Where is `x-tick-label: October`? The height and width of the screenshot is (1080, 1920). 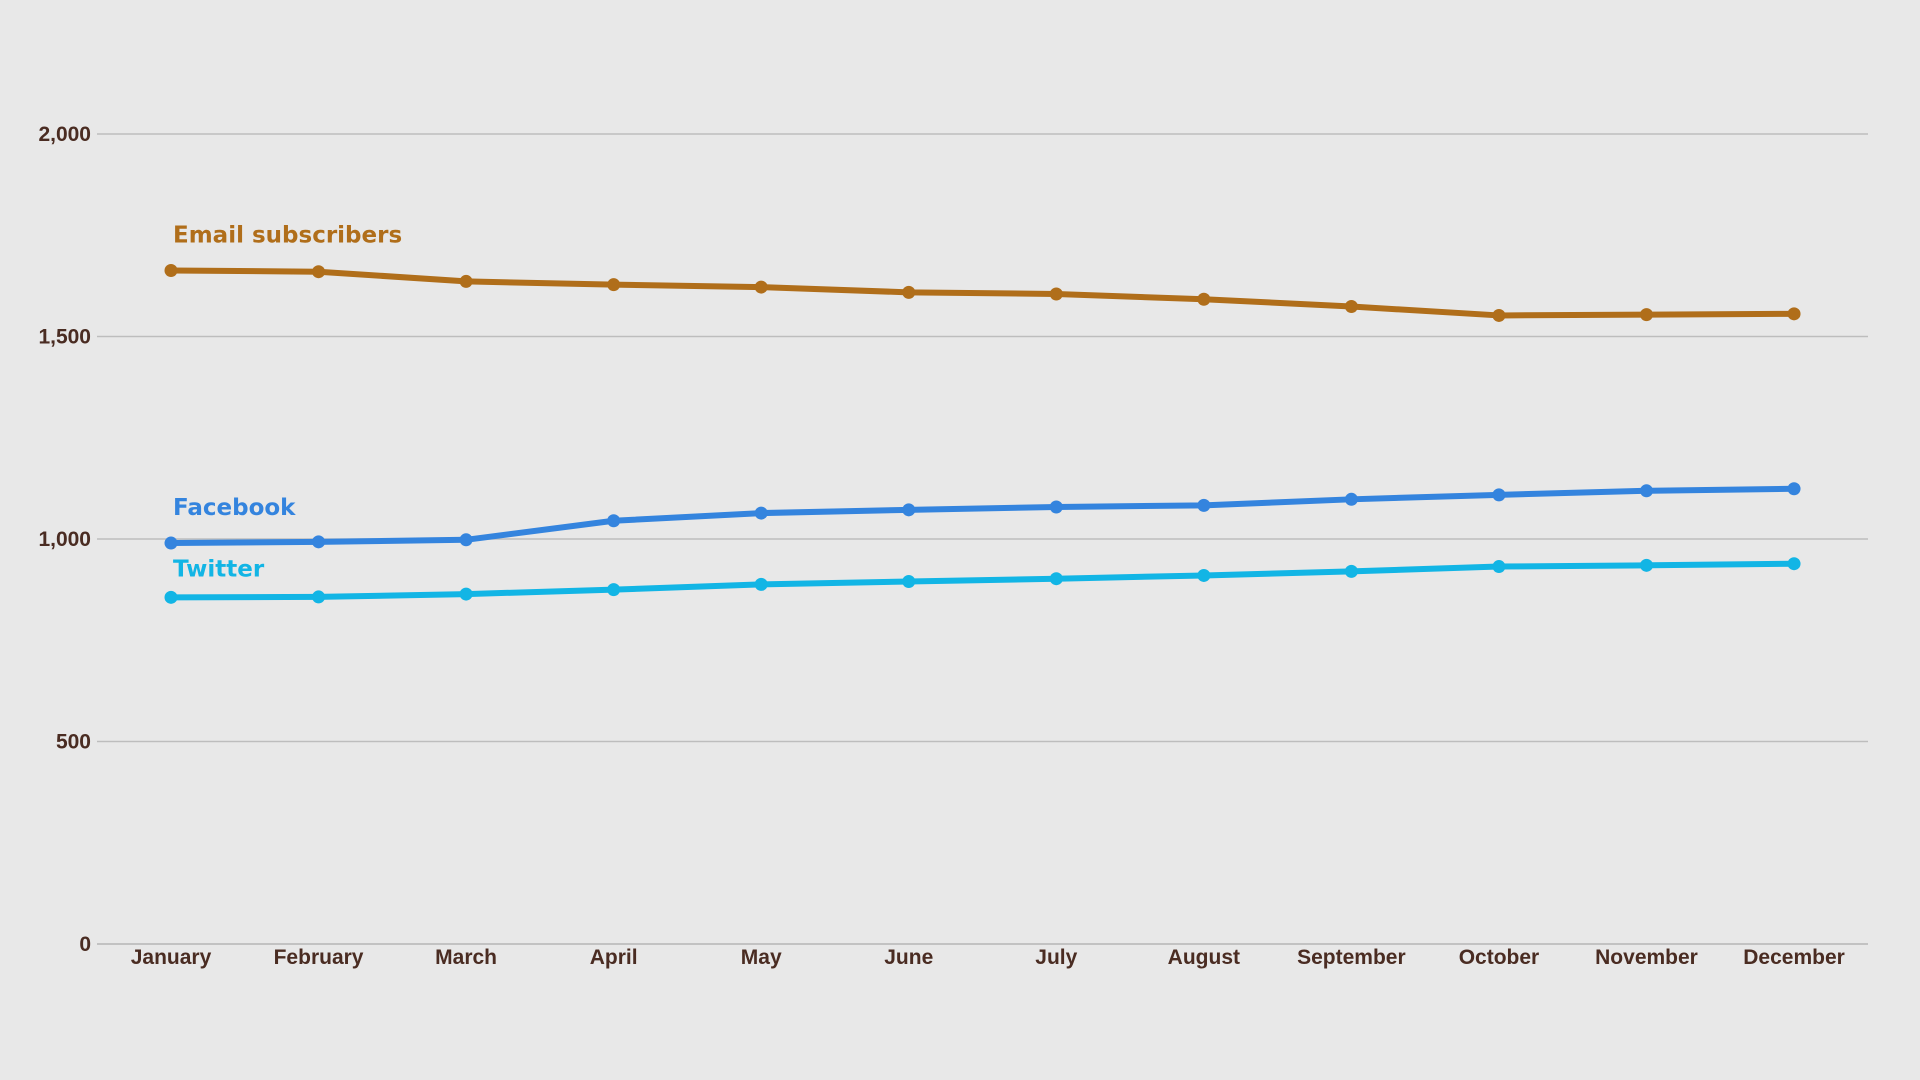 x-tick-label: October is located at coordinates (1499, 957).